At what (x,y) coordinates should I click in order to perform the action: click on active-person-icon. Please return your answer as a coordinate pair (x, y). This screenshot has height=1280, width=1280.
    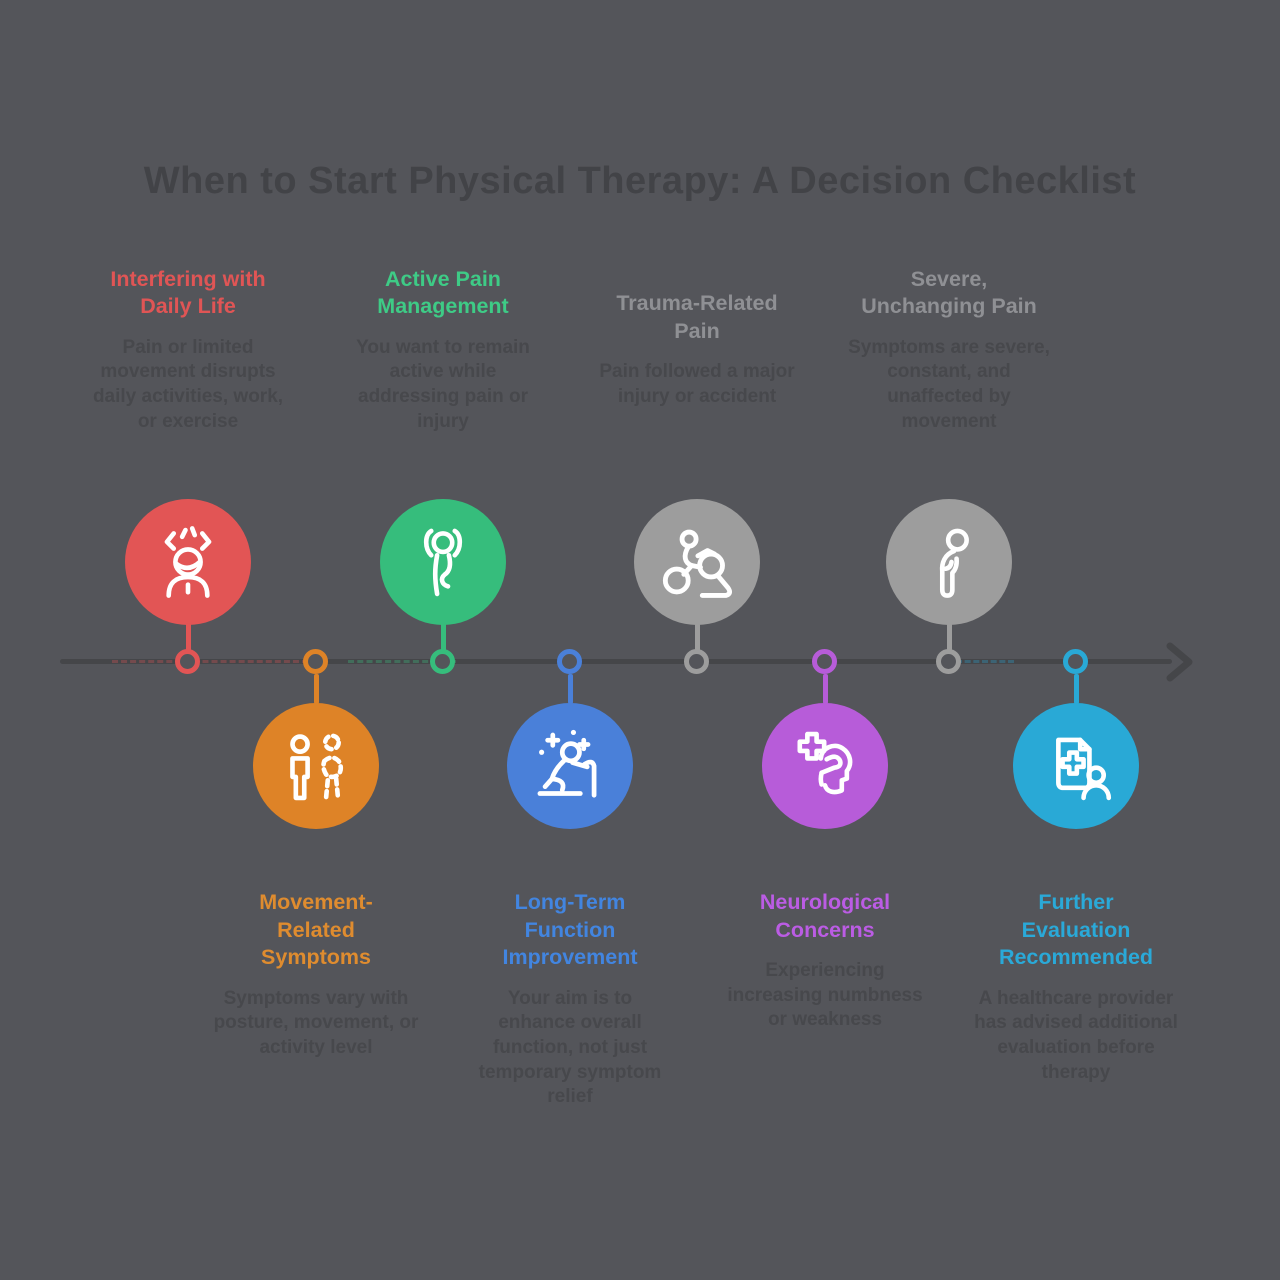
    Looking at the image, I should click on (443, 562).